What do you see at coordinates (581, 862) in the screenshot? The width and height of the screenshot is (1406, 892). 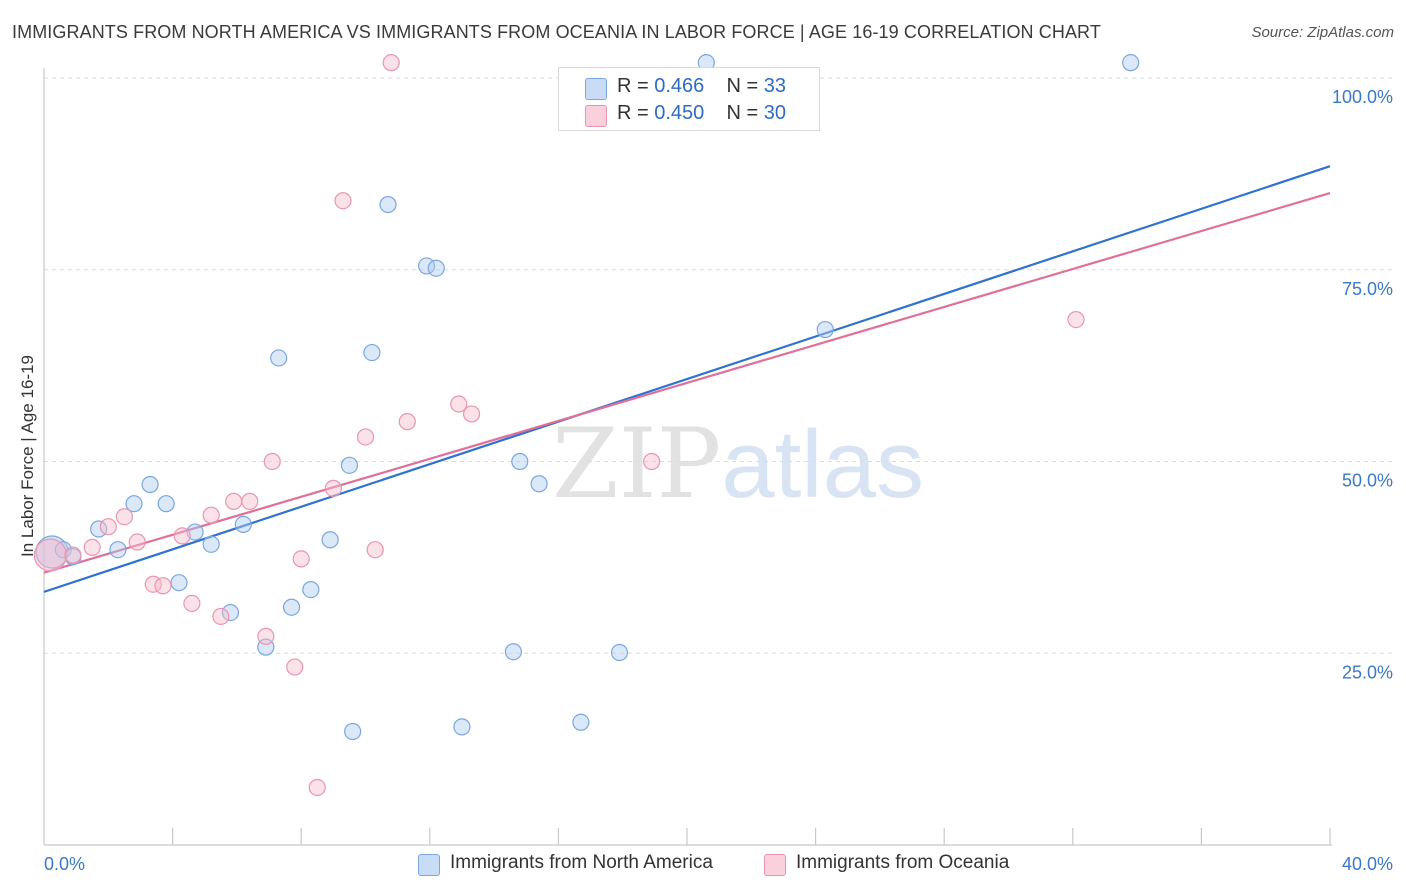 I see `legend-label-north-america: Immigrants from North America` at bounding box center [581, 862].